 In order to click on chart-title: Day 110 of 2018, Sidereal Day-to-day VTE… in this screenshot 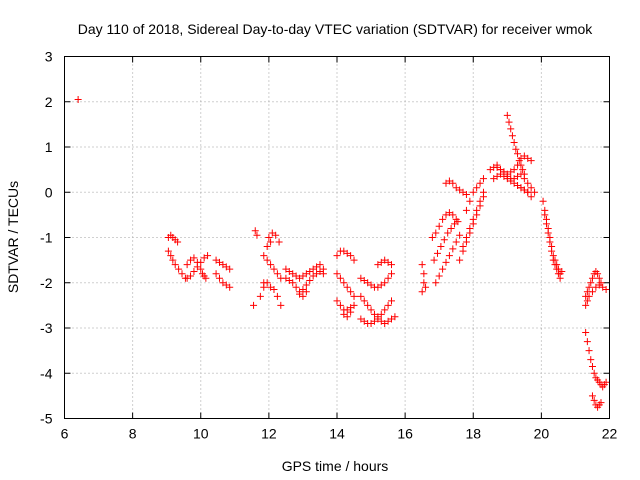, I will do `click(336, 29)`.